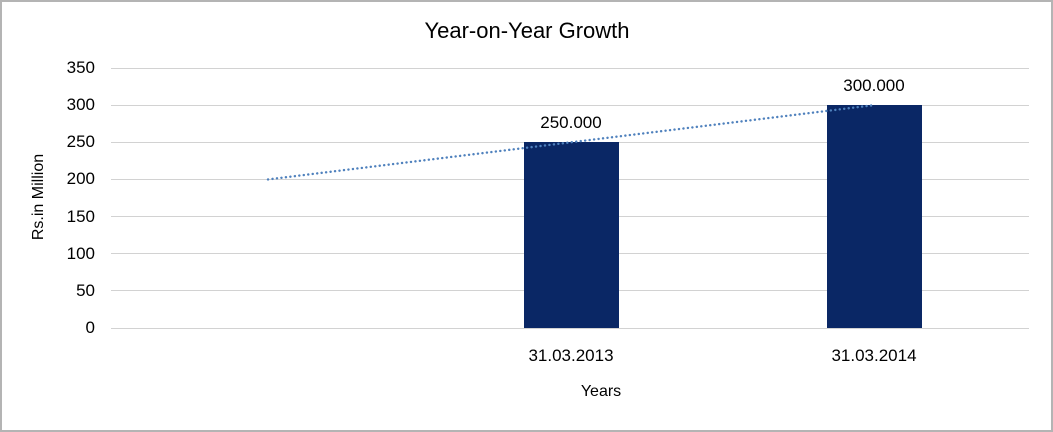 This screenshot has height=432, width=1053. What do you see at coordinates (80, 253) in the screenshot?
I see `y-axis-tick-label: 100` at bounding box center [80, 253].